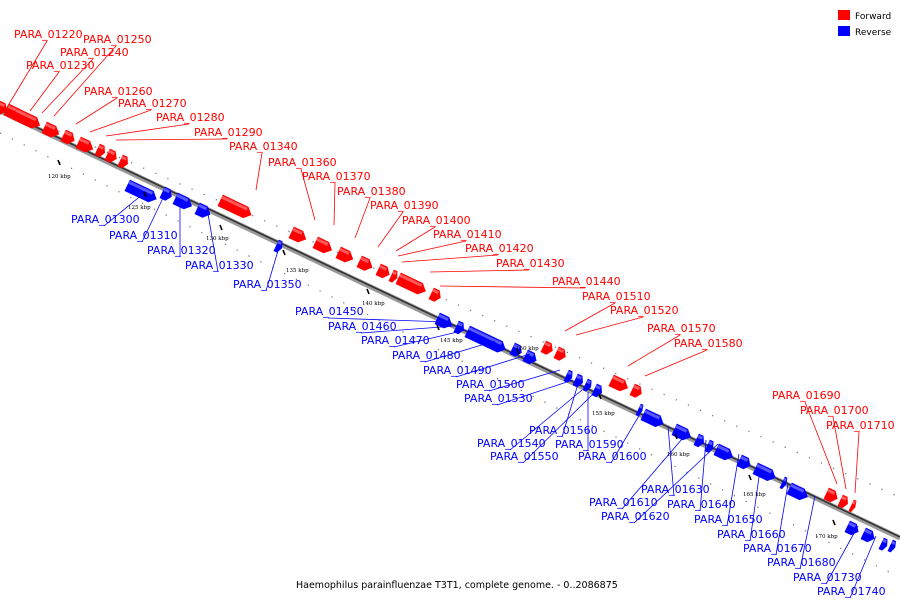  I want to click on forward-gene-label: PARA_01440, so click(586, 281).